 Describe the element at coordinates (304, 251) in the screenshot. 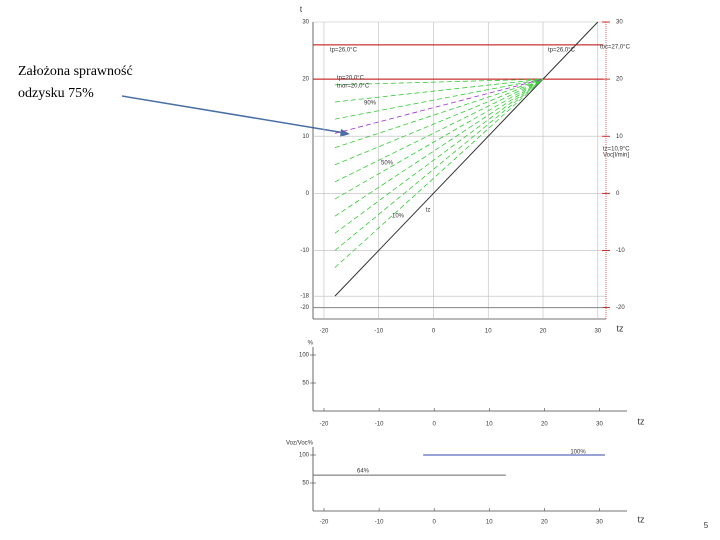

I see `y-tick-label: -10` at that location.